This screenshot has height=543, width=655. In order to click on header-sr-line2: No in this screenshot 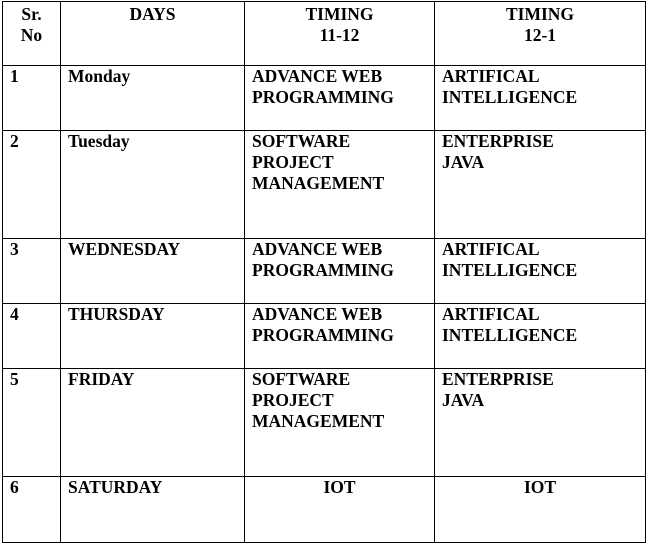, I will do `click(31, 35)`.